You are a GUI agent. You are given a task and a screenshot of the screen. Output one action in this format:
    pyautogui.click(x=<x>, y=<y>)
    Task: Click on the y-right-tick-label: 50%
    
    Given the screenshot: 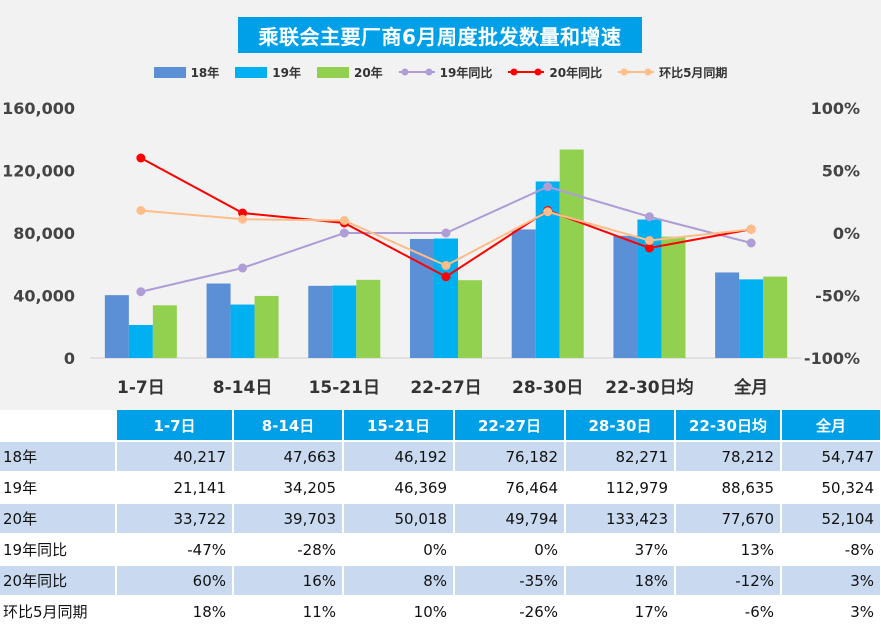 What is the action you would take?
    pyautogui.click(x=841, y=171)
    